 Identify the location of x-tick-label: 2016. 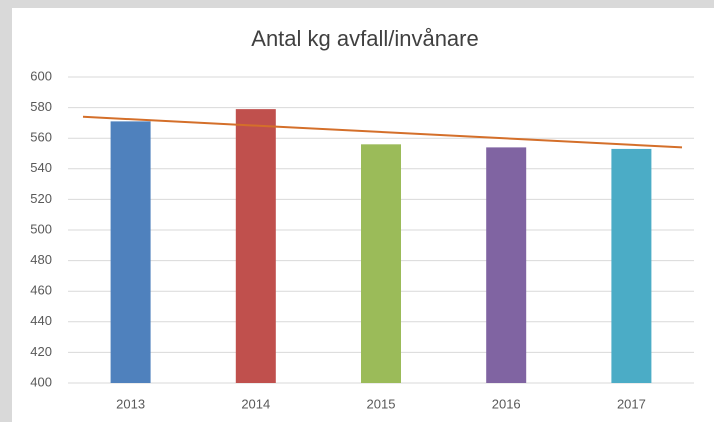
(506, 403).